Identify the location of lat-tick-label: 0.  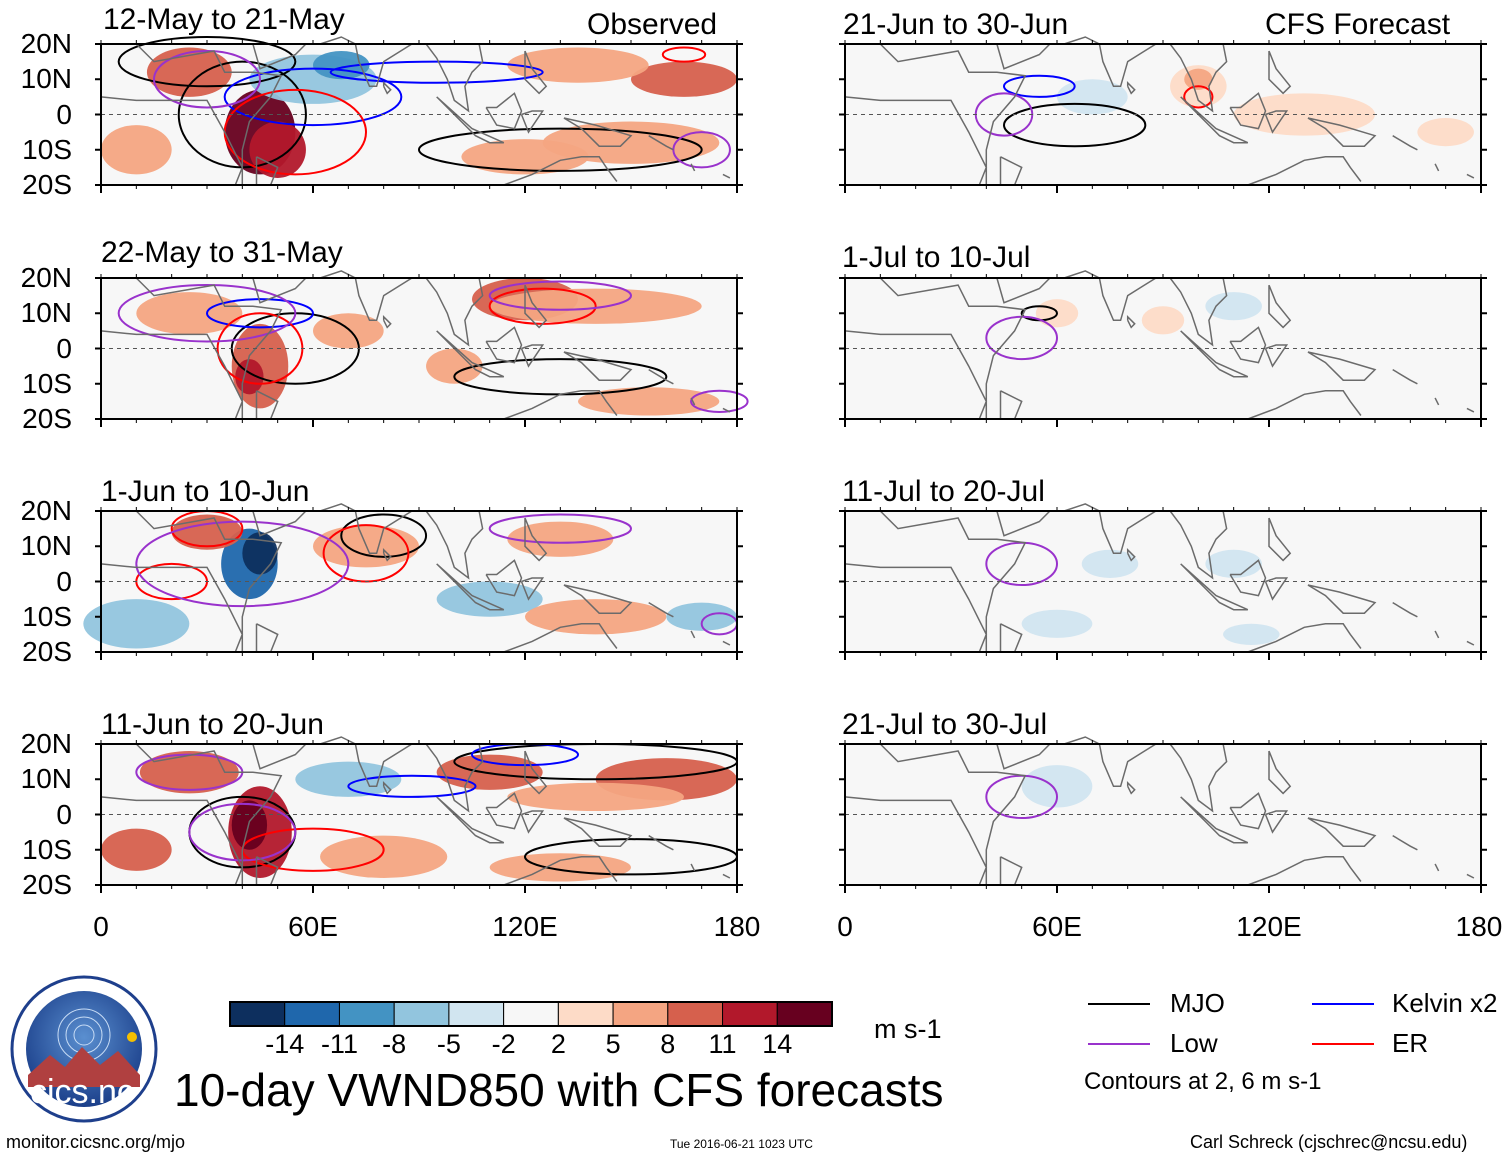
(64, 814).